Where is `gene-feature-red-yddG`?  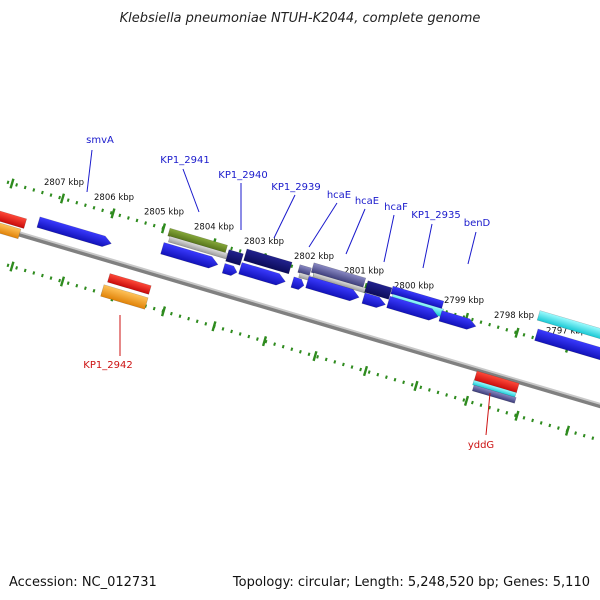 gene-feature-red-yddG is located at coordinates (496, 382).